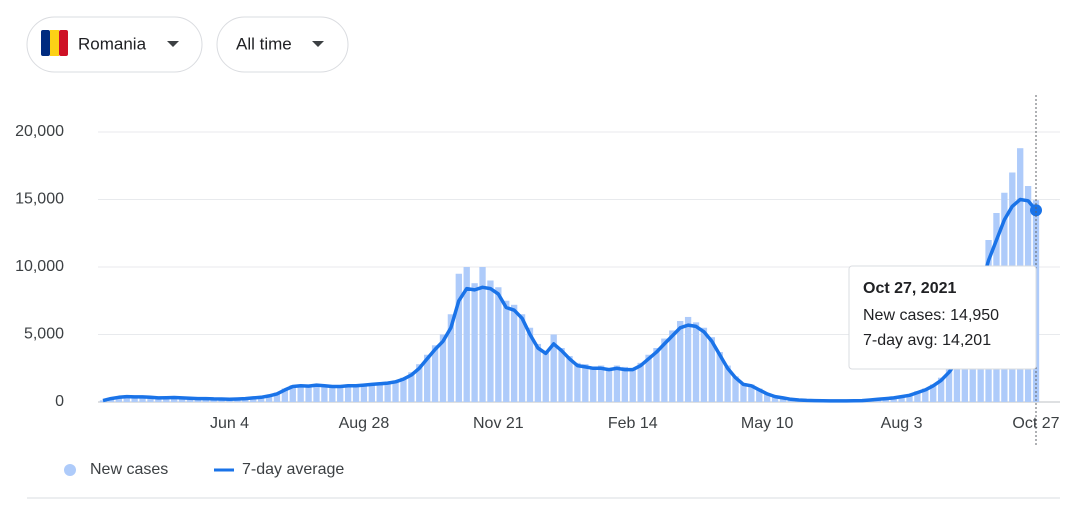 This screenshot has height=506, width=1080. What do you see at coordinates (173, 44) in the screenshot?
I see `dropdown-arrow` at bounding box center [173, 44].